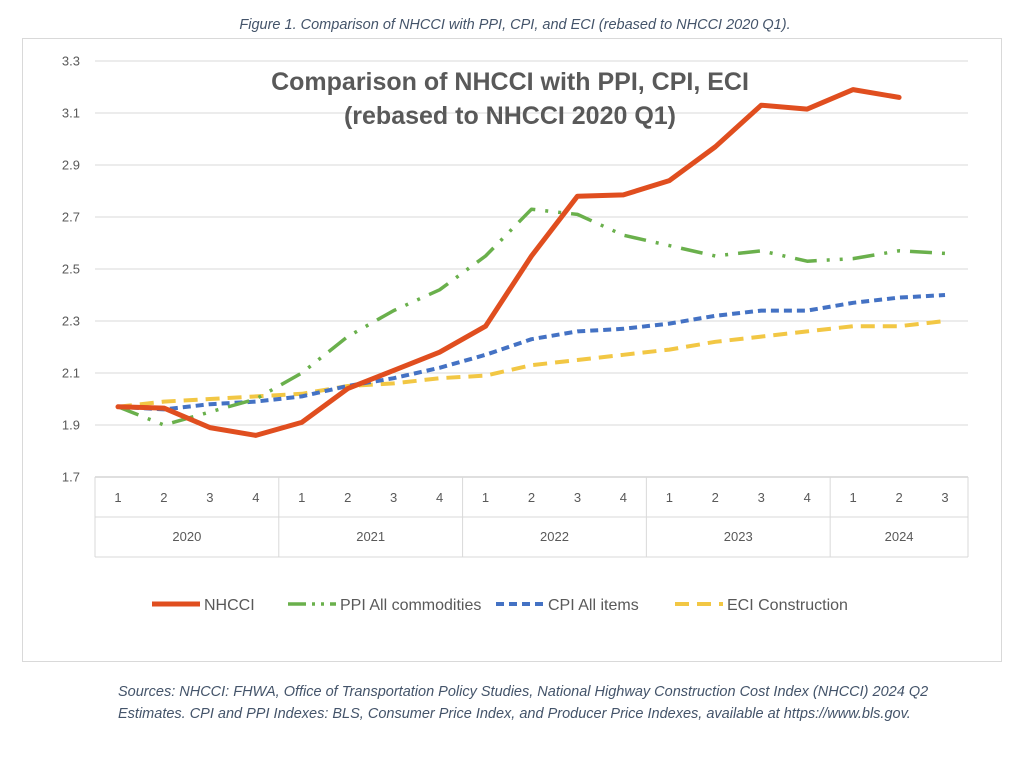 The image size is (1030, 760). Describe the element at coordinates (593, 605) in the screenshot. I see `legend-label: CPI All items` at that location.